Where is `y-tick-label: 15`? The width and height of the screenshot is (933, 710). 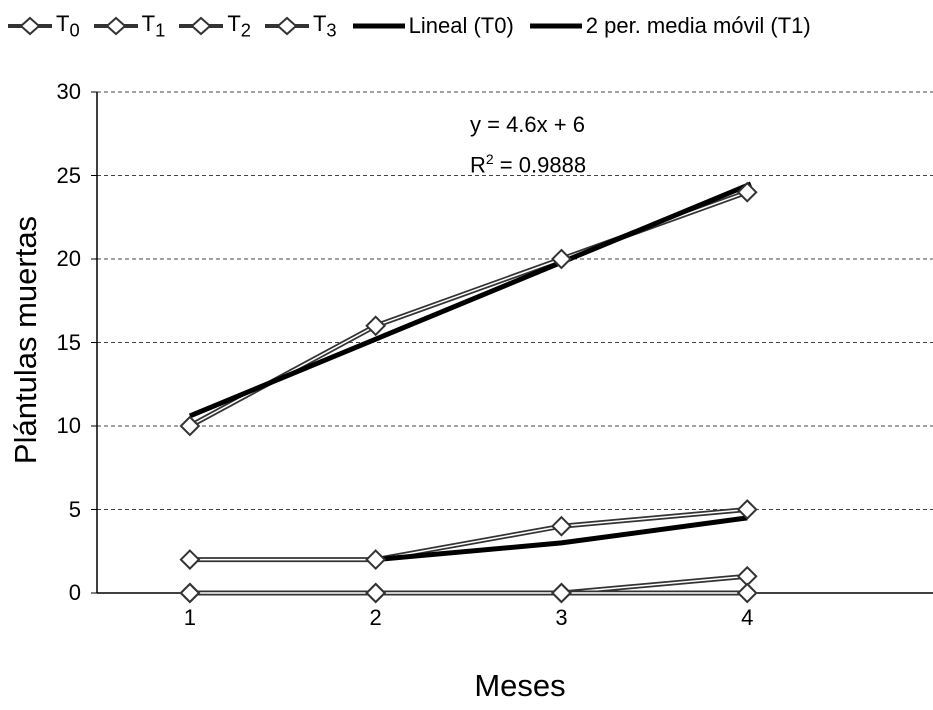 y-tick-label: 15 is located at coordinates (68, 342).